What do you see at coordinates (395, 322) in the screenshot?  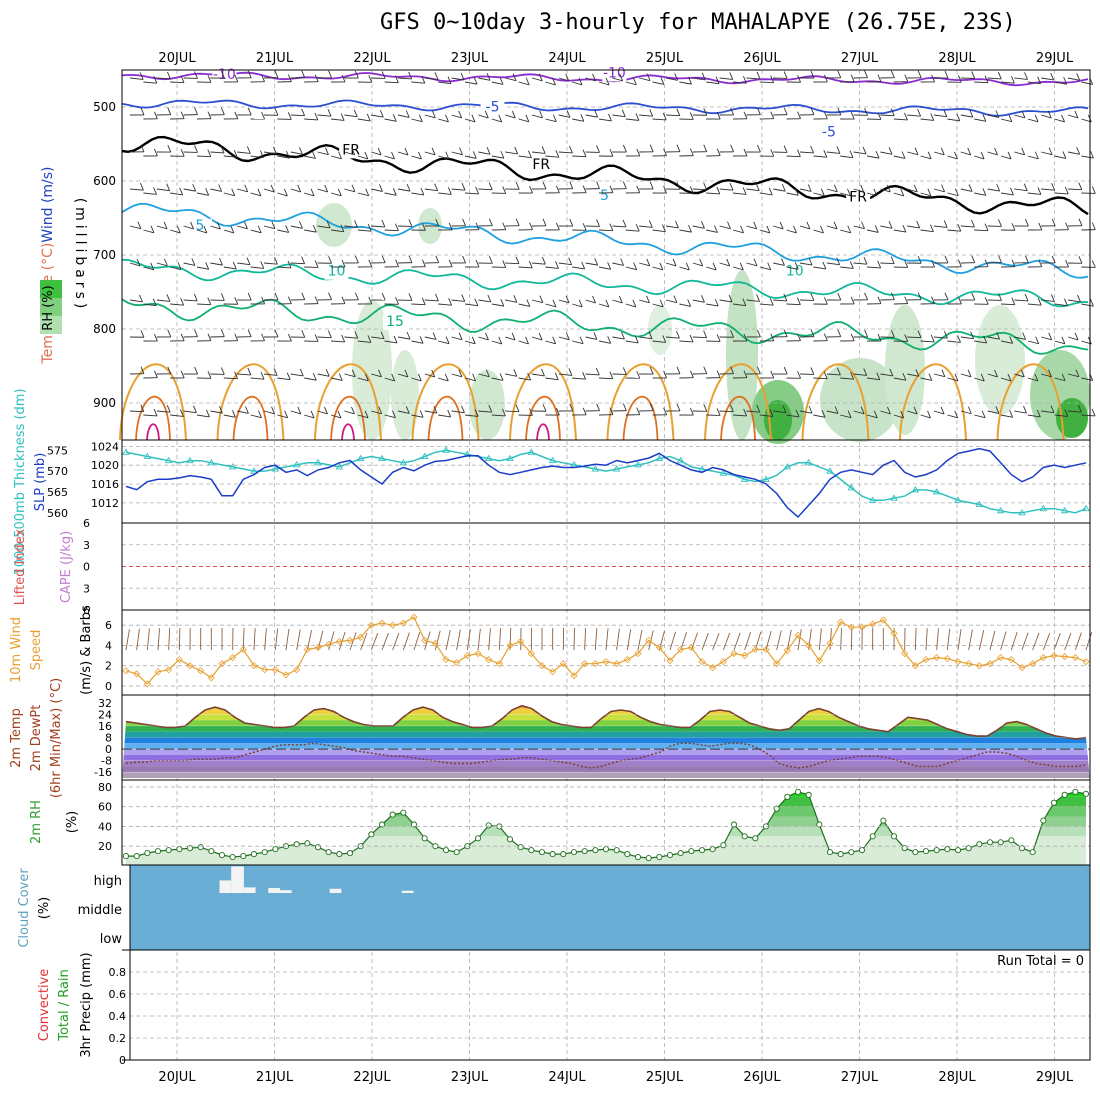 I see `isotherm-label: 15` at bounding box center [395, 322].